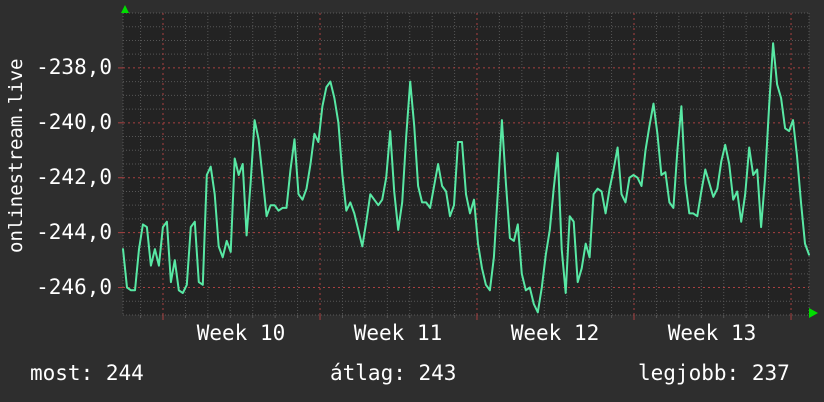 The image size is (824, 402). What do you see at coordinates (437, 373) in the screenshot?
I see `stat-atlag-value: 243` at bounding box center [437, 373].